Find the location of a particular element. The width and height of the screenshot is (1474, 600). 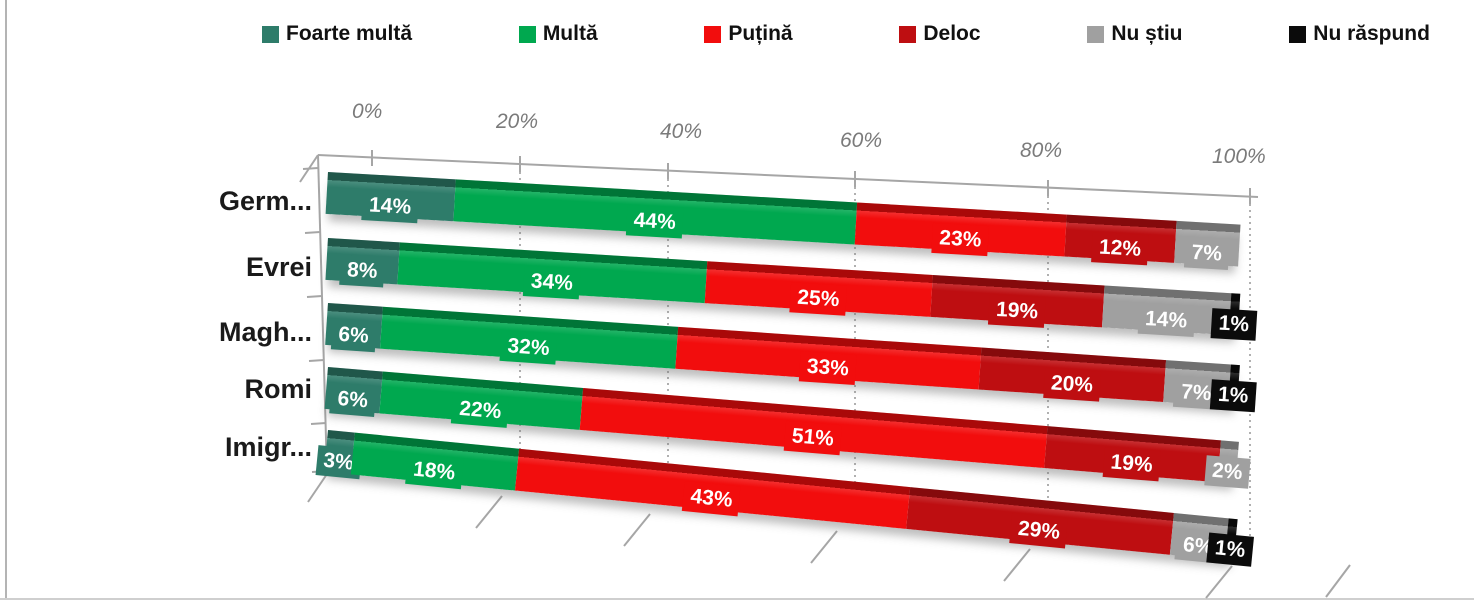

bar-segment: 8% is located at coordinates (363, 263).